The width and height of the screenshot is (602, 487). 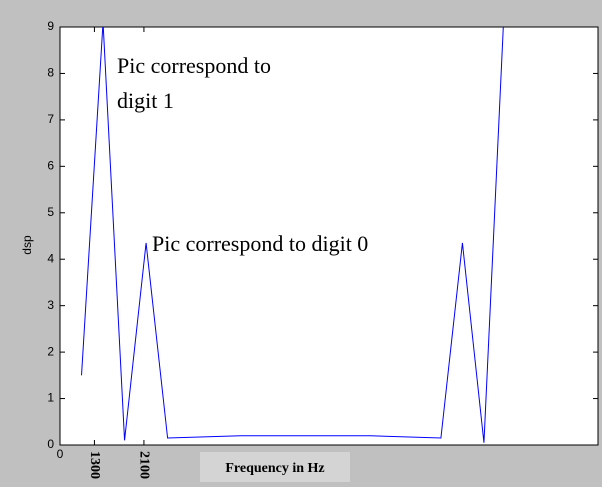 What do you see at coordinates (50, 351) in the screenshot?
I see `y-tick-label: 2` at bounding box center [50, 351].